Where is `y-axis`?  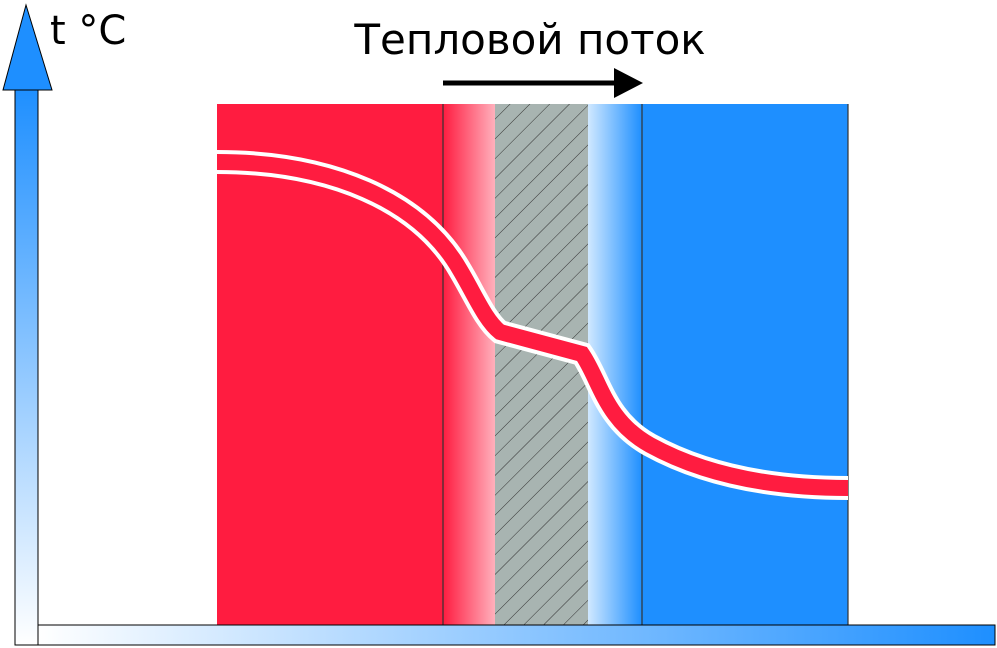
y-axis is located at coordinates (26, 366).